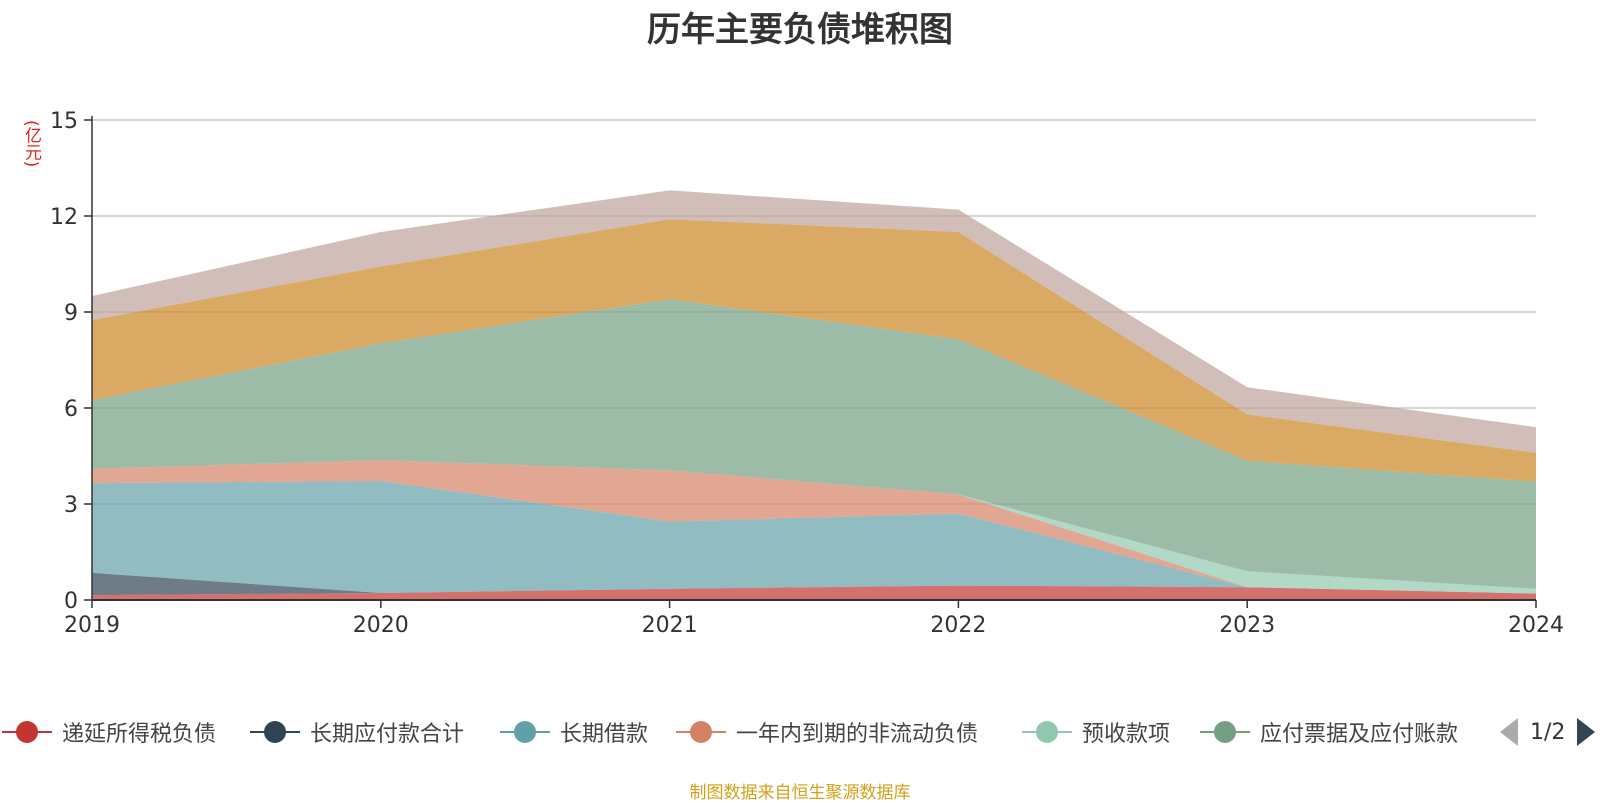 This screenshot has width=1600, height=803. Describe the element at coordinates (139, 734) in the screenshot. I see `legend-label: 递延所得税负债` at that location.